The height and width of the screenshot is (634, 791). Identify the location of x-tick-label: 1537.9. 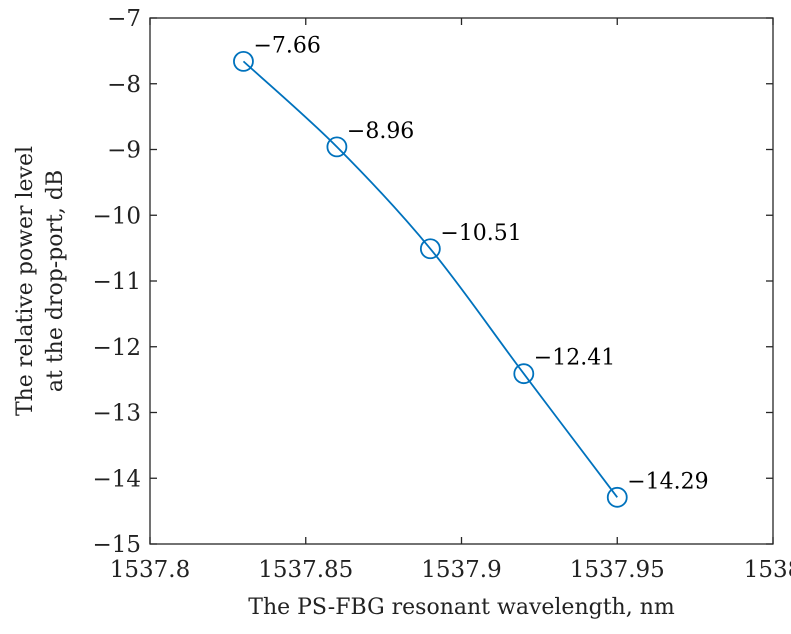
(461, 570).